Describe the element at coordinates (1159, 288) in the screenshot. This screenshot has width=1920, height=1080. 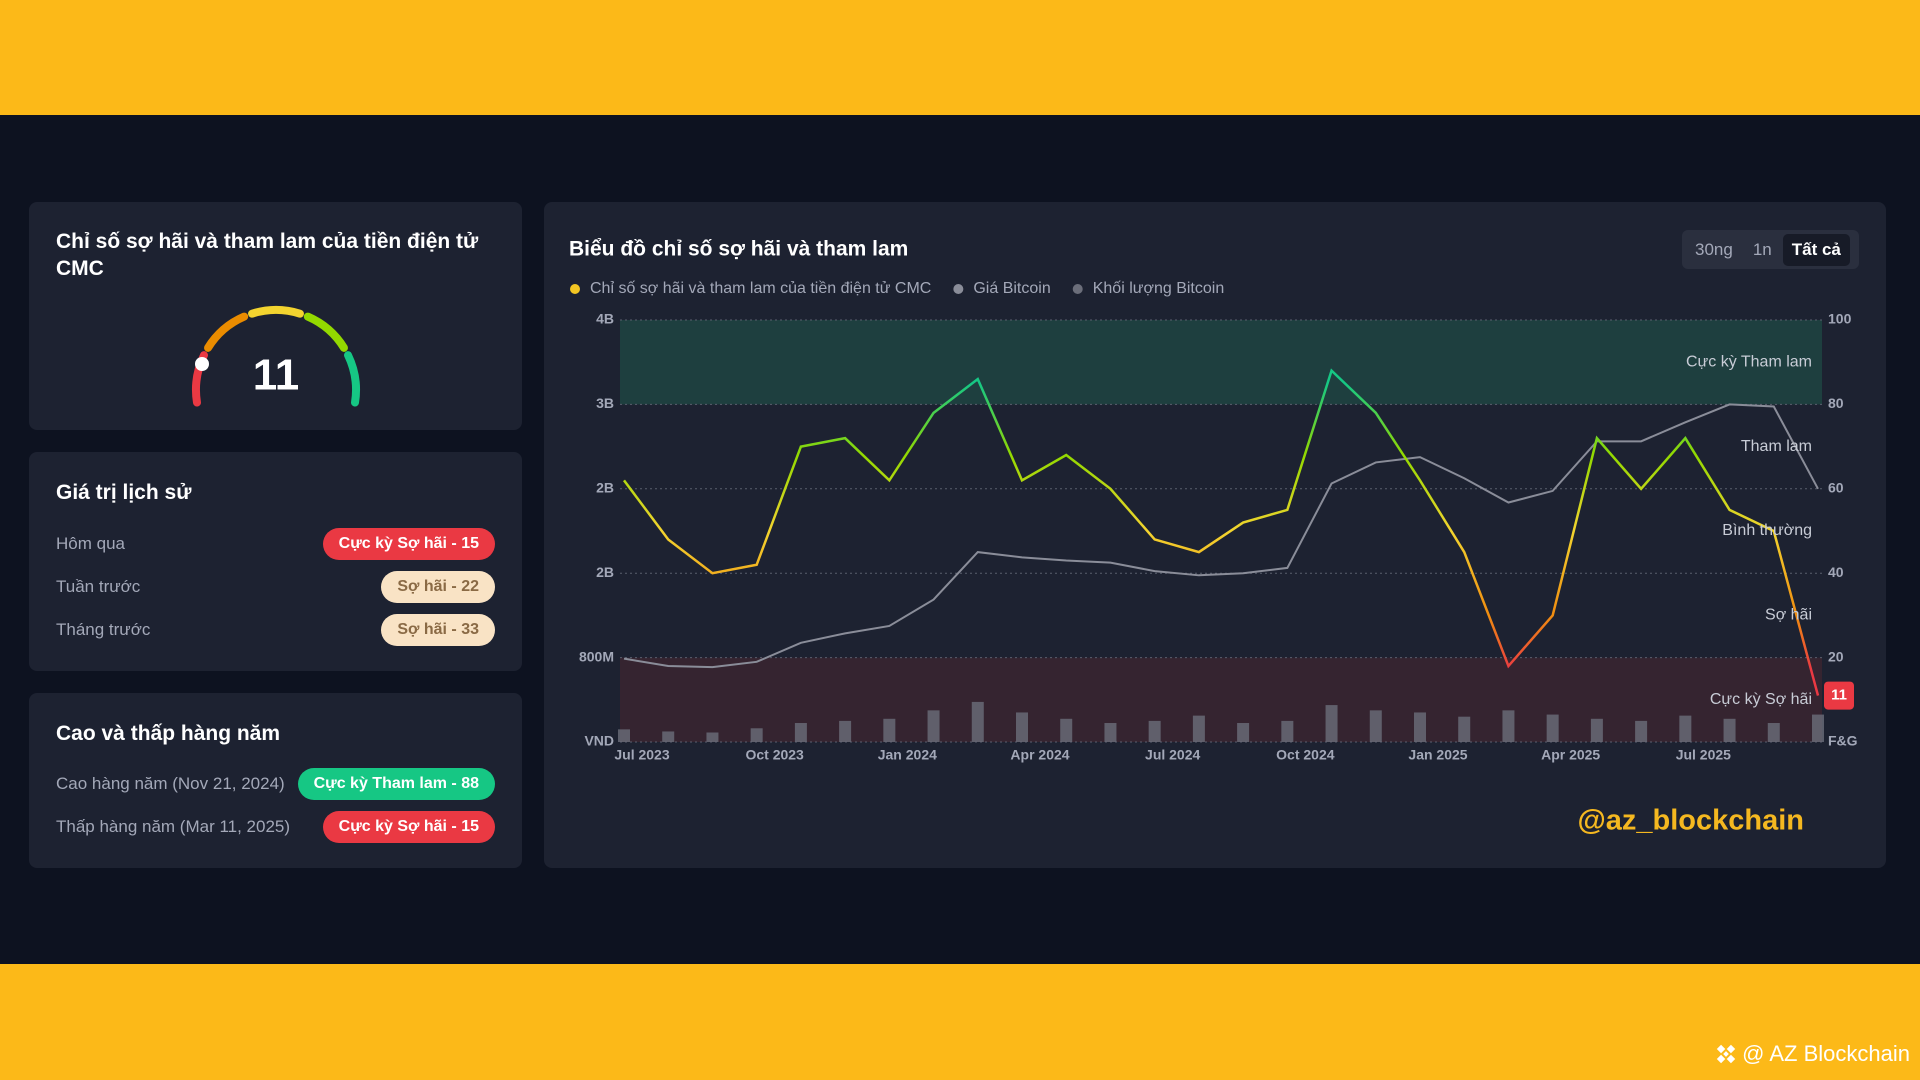
I see `legend-label: Khối lượng Bitcoin` at that location.